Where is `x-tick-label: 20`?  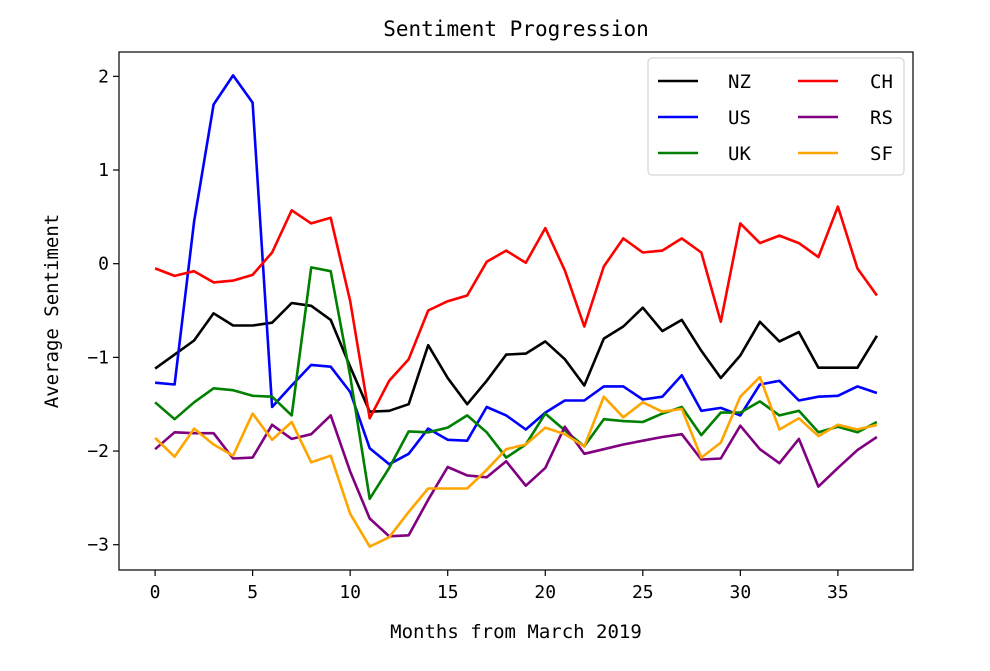
x-tick-label: 20 is located at coordinates (545, 592).